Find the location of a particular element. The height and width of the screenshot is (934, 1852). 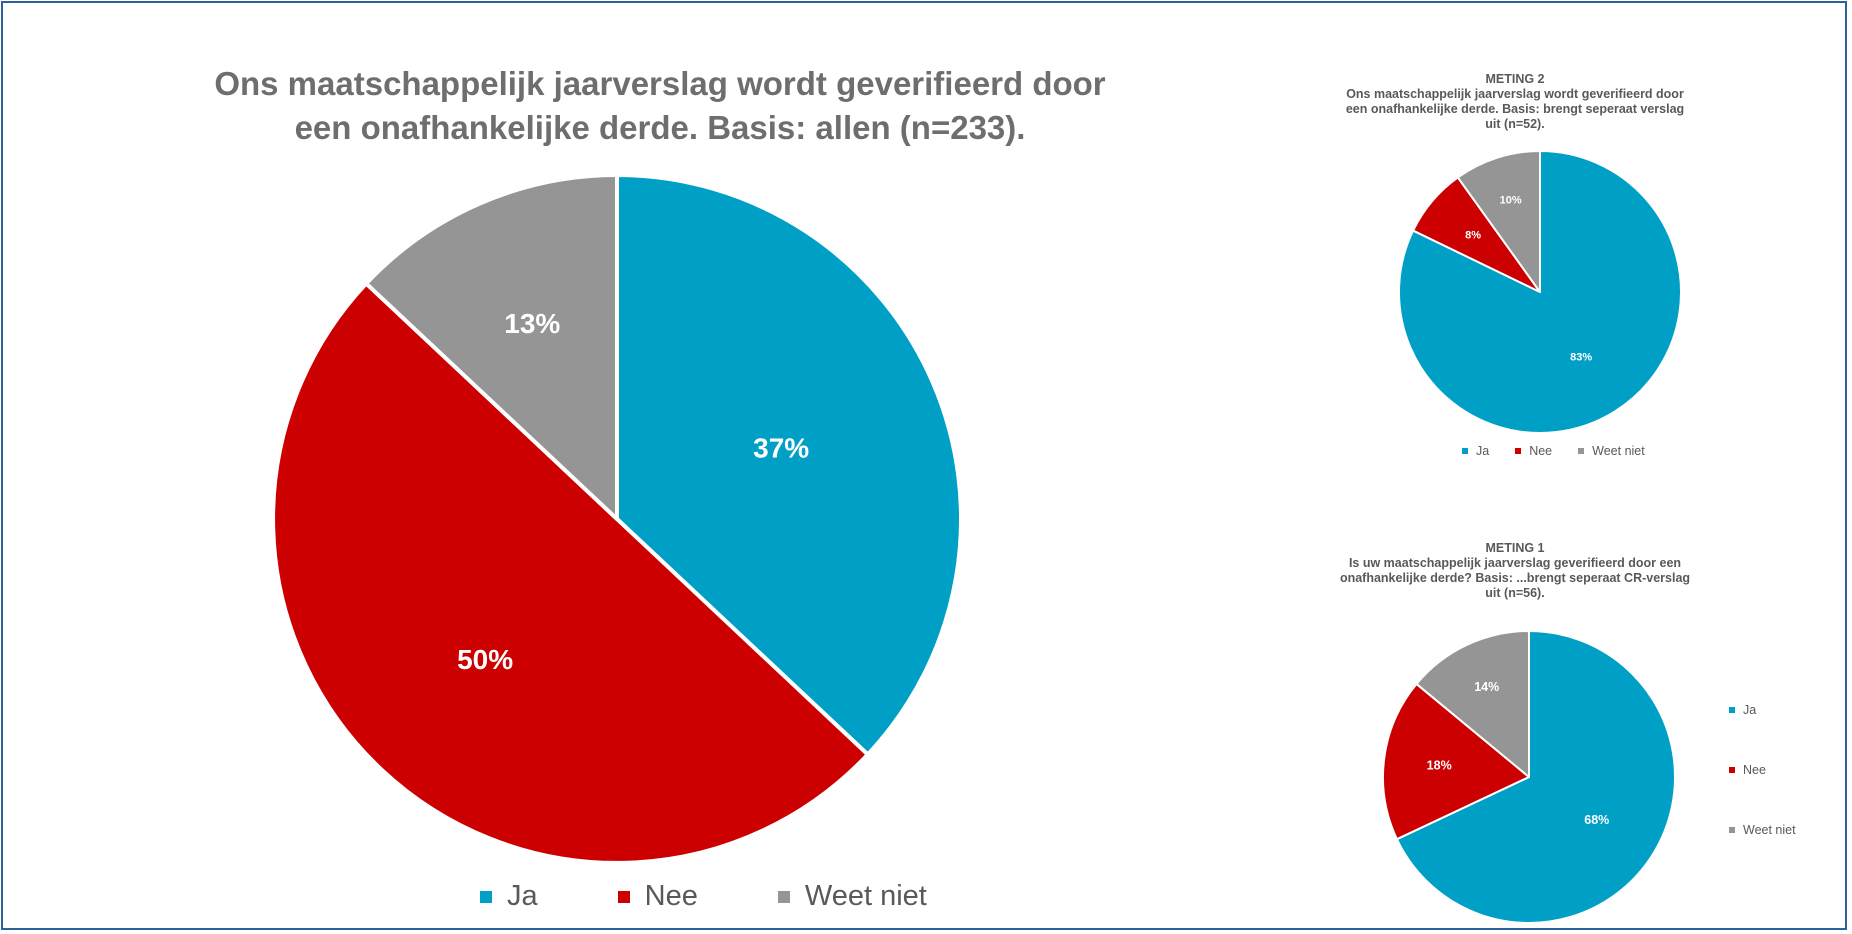

meting2-pie: 83% 8% 10% is located at coordinates (1540, 292).